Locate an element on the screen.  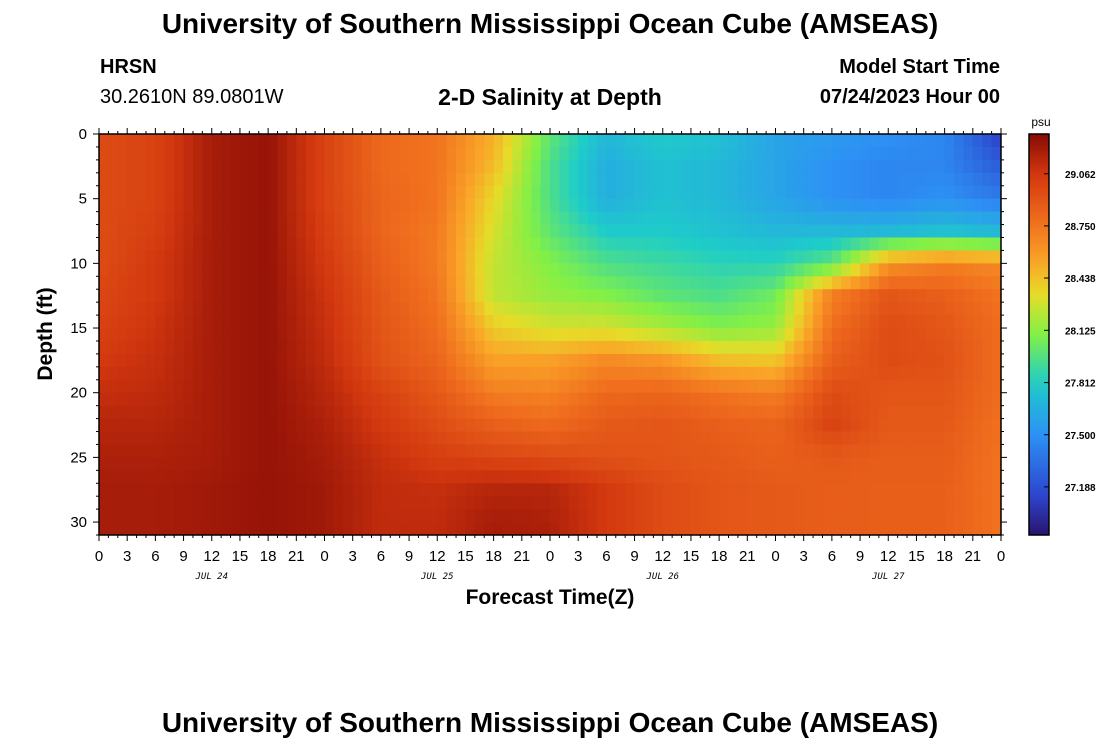
y-tick-label: 15 is located at coordinates (78, 328).